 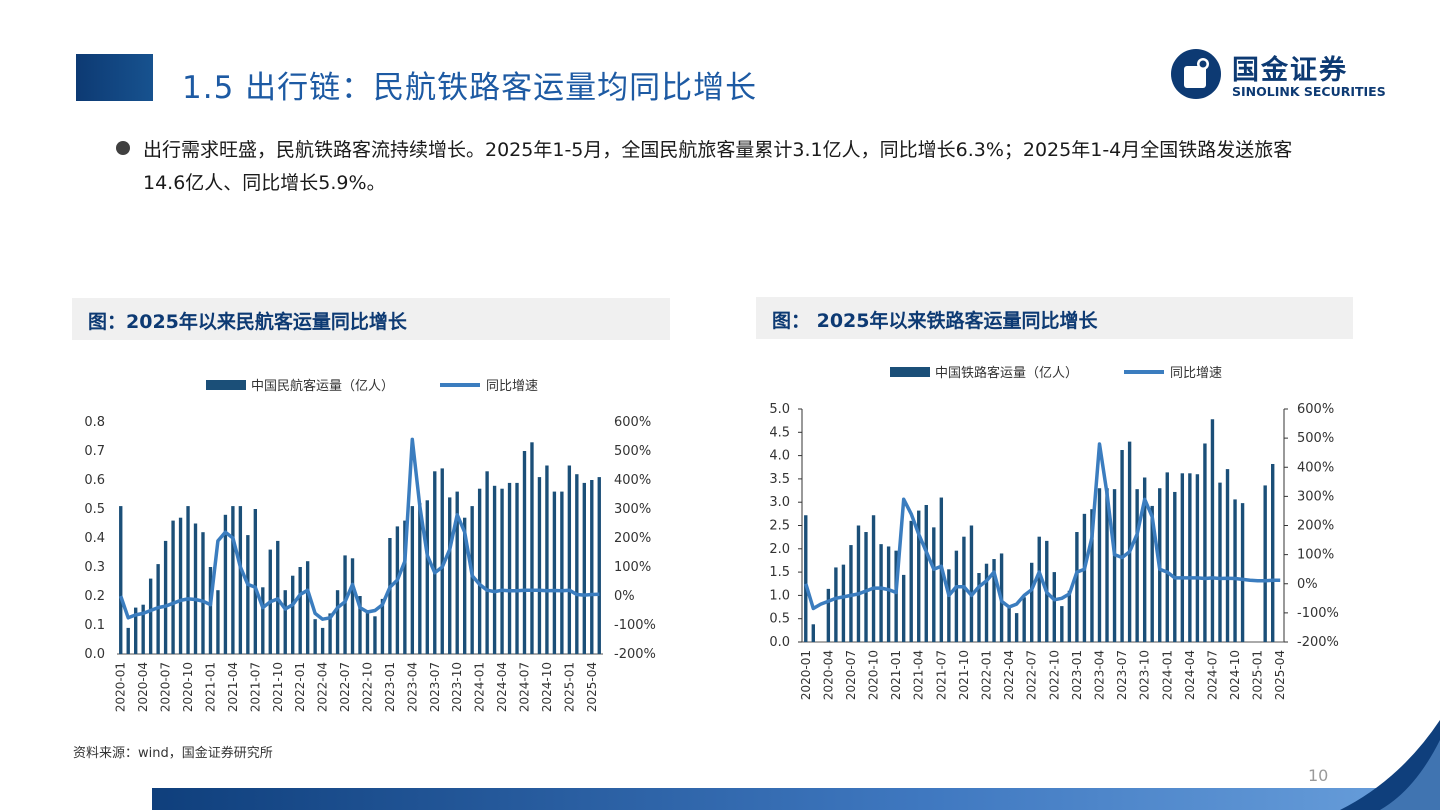 What do you see at coordinates (547, 687) in the screenshot?
I see `chart1-x-tick-label: 2024-10` at bounding box center [547, 687].